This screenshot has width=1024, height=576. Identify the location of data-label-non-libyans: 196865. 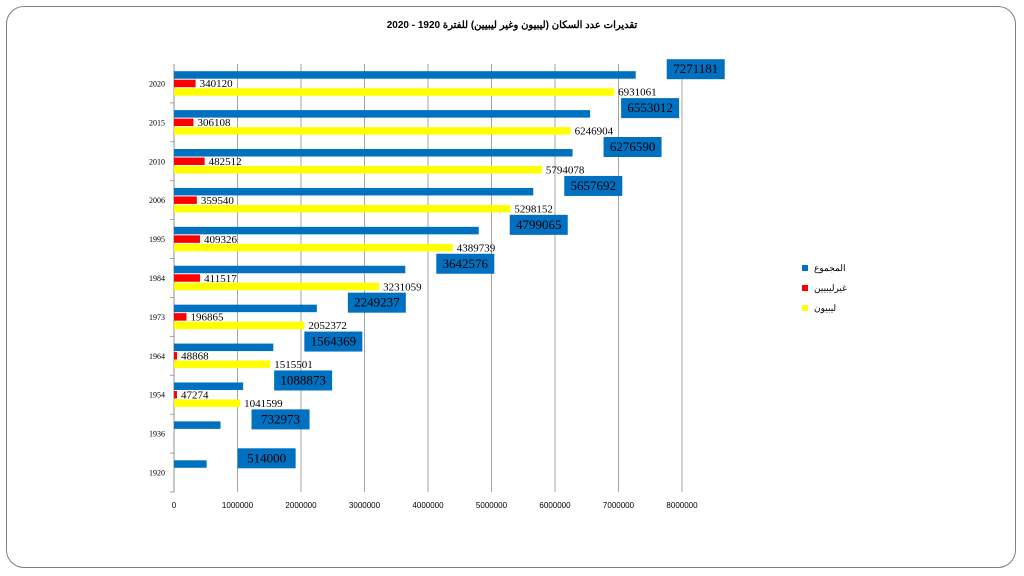
(208, 318).